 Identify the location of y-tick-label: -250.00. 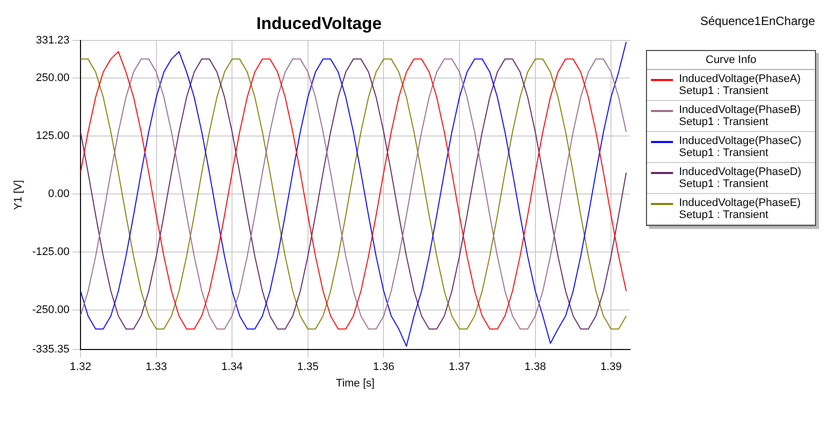
(51, 310).